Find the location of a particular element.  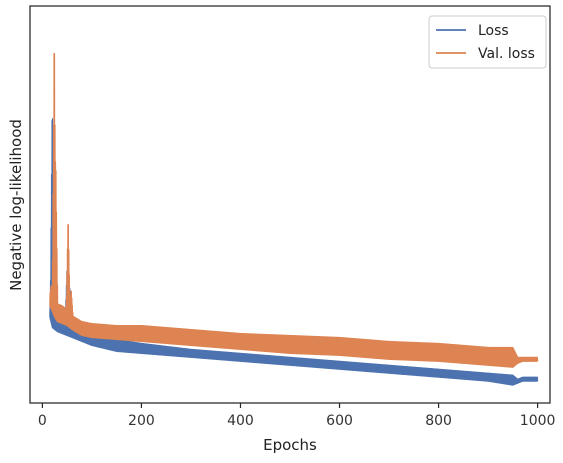

y-axis-label: Negative log-likelihood is located at coordinates (16, 205).